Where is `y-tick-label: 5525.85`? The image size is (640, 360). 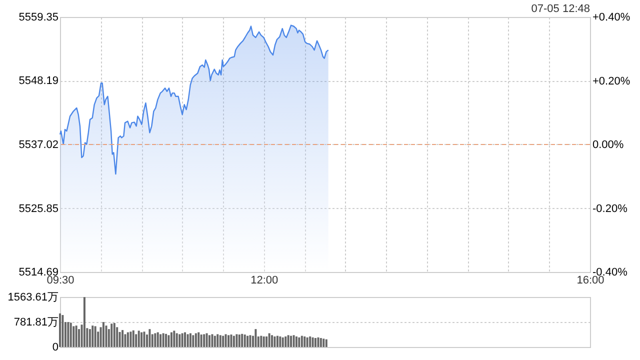
y-tick-label: 5525.85 is located at coordinates (38, 208).